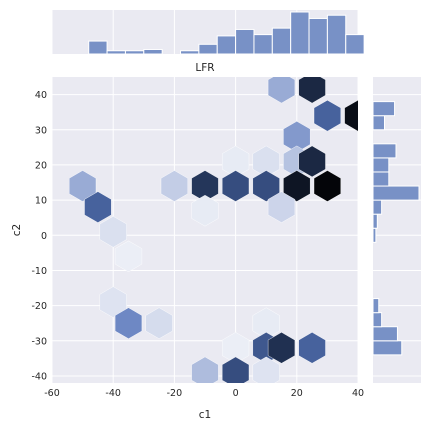 Image resolution: width=432 pixels, height=432 pixels. Describe the element at coordinates (41, 95) in the screenshot. I see `y-tick-label: 40` at that location.